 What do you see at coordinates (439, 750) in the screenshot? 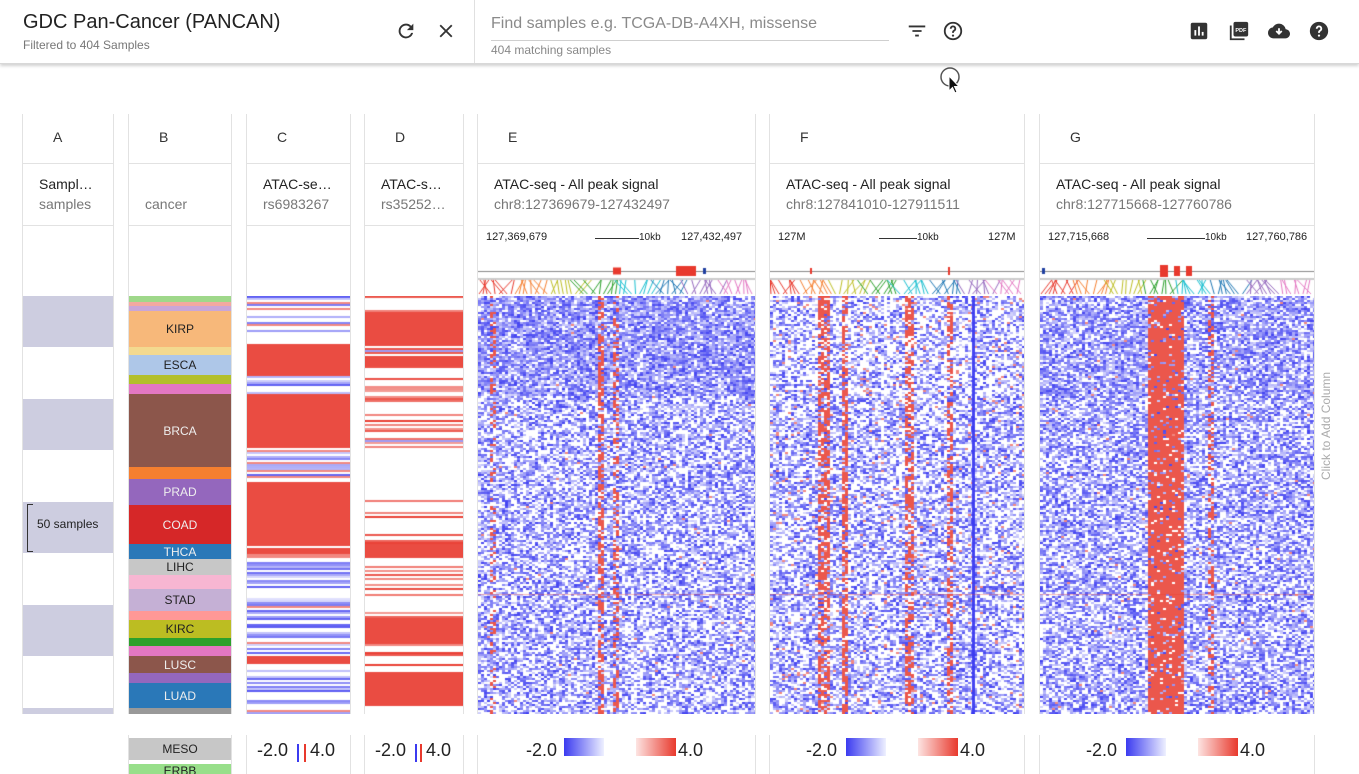
I see `legend-max: 4.0` at bounding box center [439, 750].